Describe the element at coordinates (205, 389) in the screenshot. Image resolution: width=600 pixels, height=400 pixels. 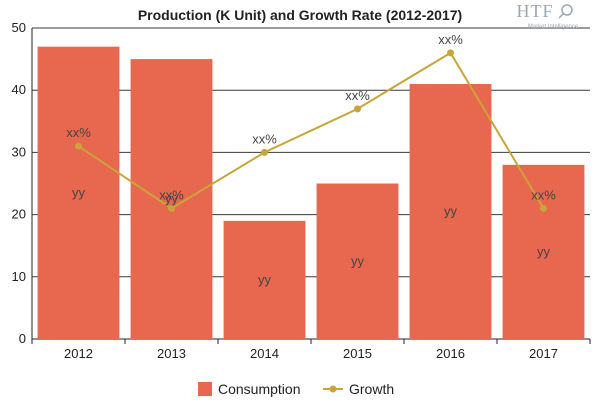
I see `legend-consumption-swatch` at that location.